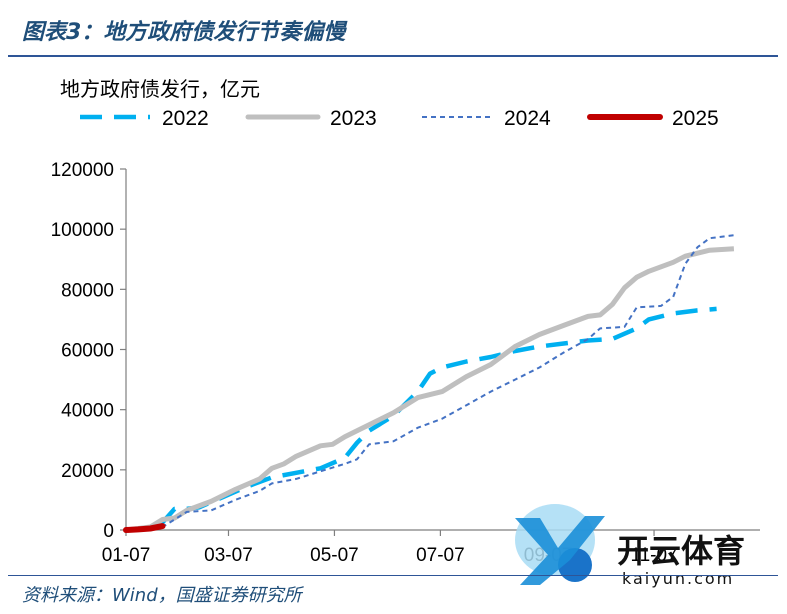 The image size is (787, 614). I want to click on legend-label-2023: 2023, so click(353, 118).